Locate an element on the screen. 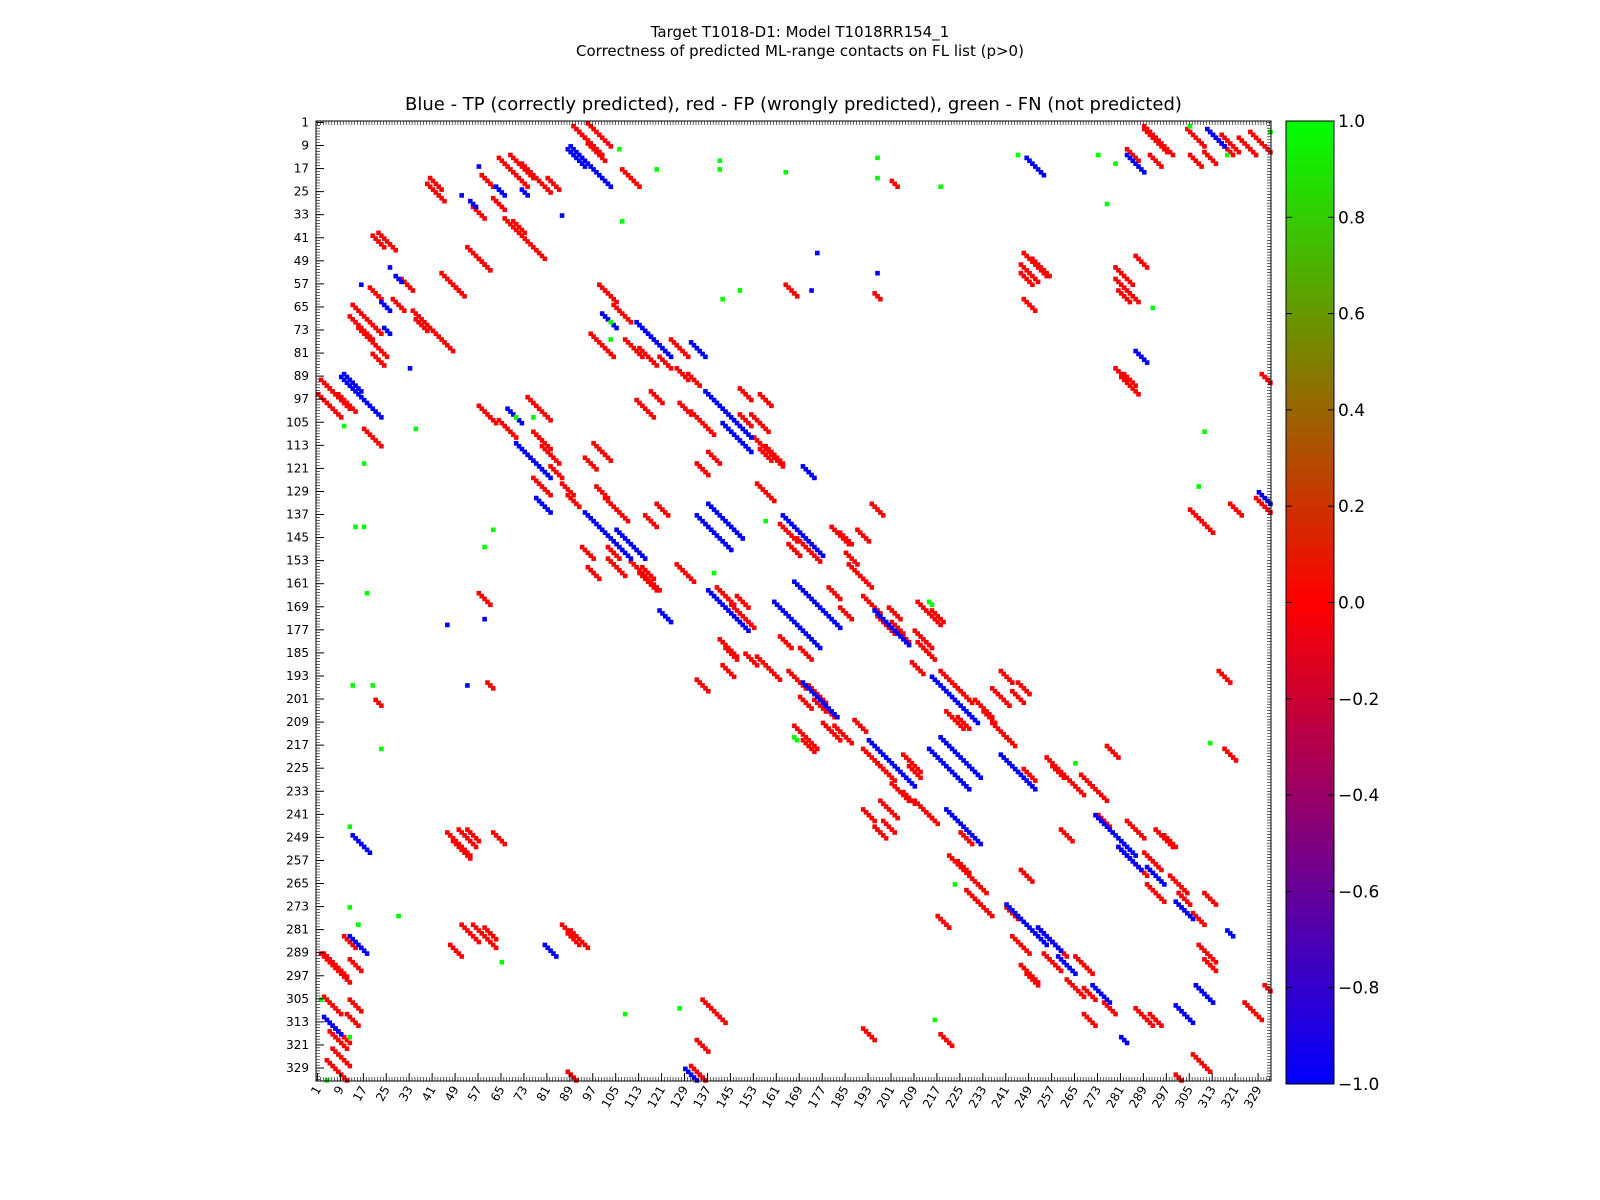 This screenshot has width=1600, height=1200. y-tick-label: 49 is located at coordinates (301, 261).